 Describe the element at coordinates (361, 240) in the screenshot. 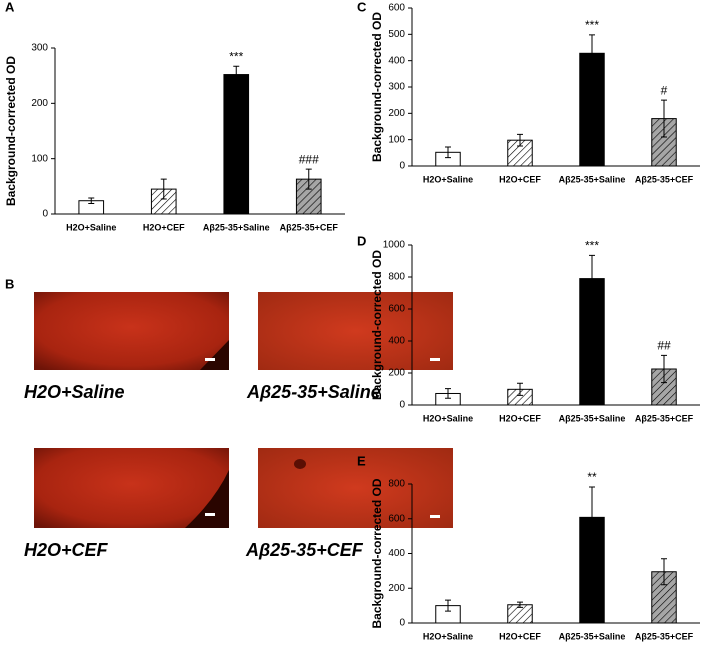

I see `panel-letter: D` at that location.